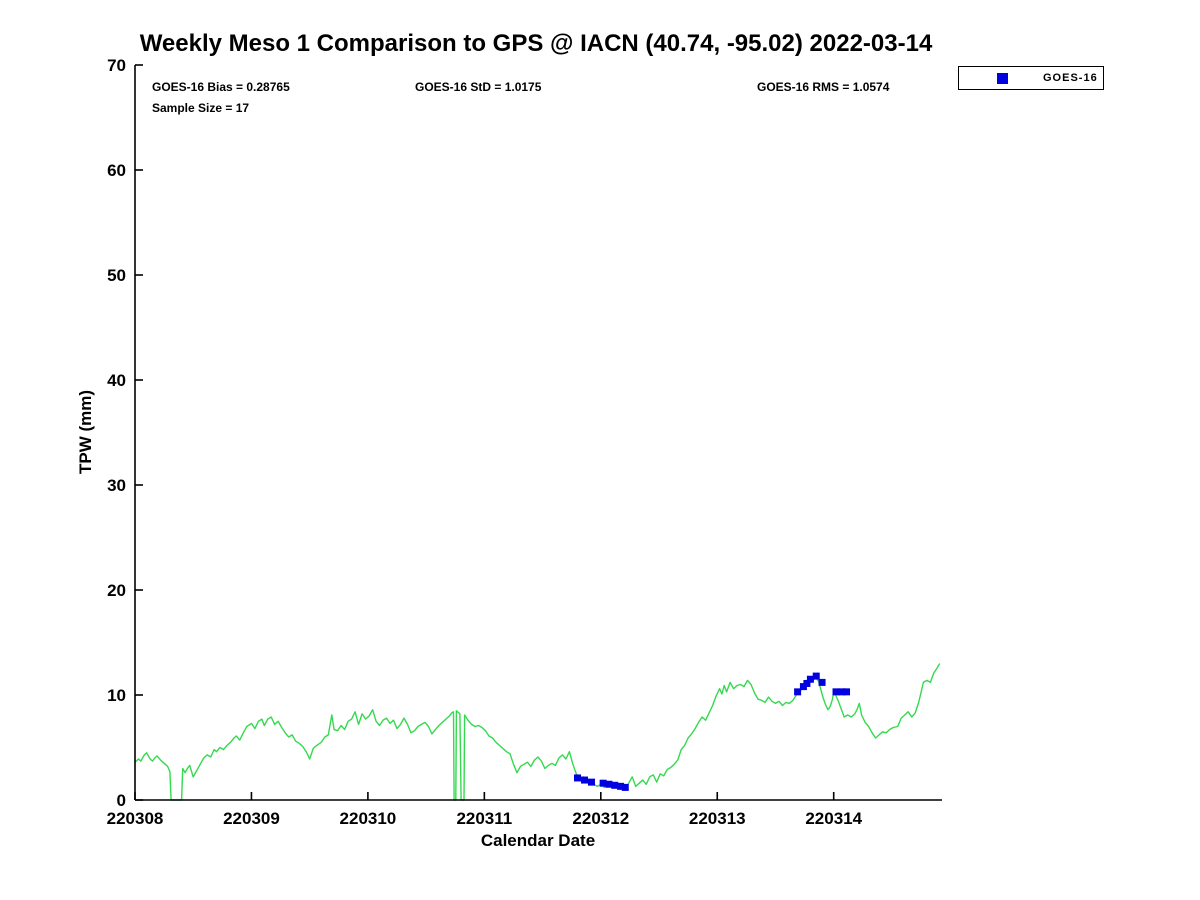  I want to click on y-tick-label: 70, so click(116, 65).